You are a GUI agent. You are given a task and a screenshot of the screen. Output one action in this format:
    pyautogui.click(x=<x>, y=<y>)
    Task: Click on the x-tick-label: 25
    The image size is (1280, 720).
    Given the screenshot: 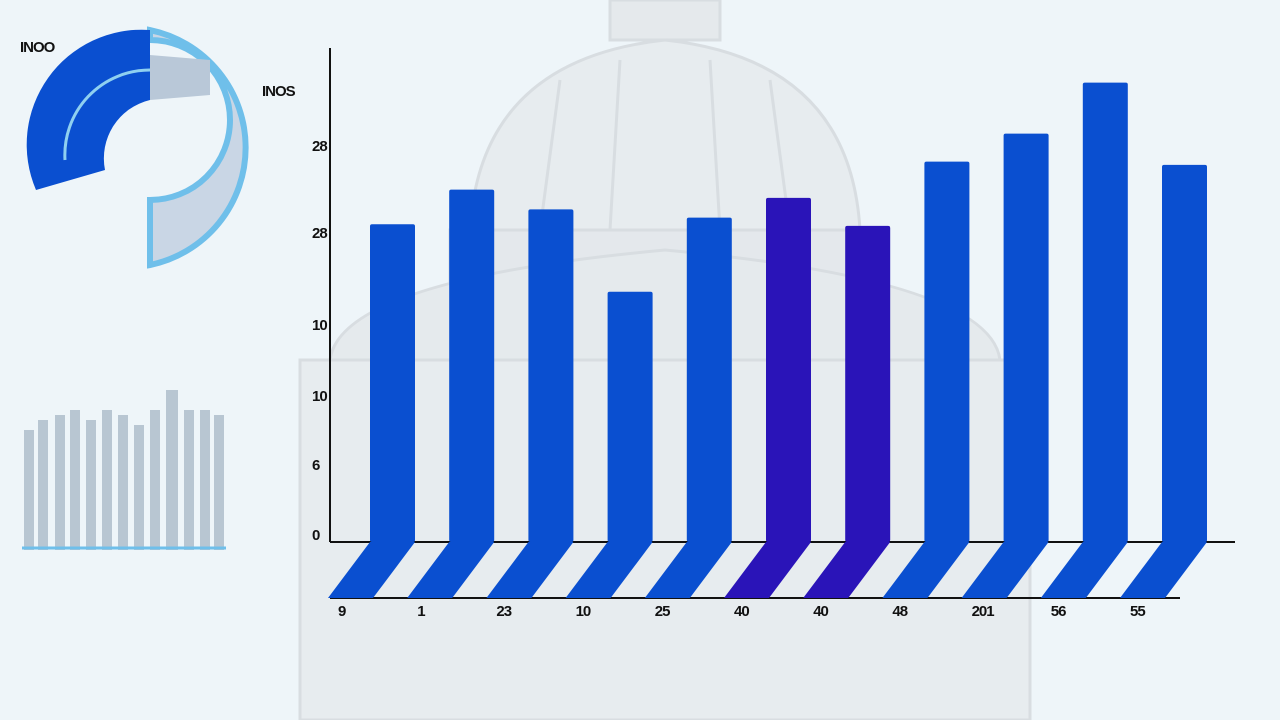 What is the action you would take?
    pyautogui.click(x=662, y=611)
    